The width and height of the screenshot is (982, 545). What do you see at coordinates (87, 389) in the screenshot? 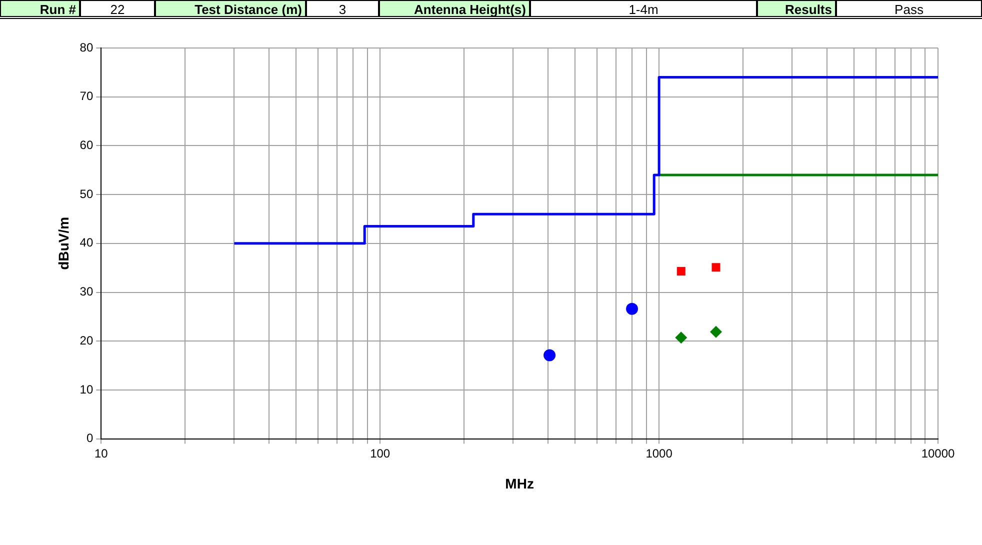
I see `y-tick-label: 10` at bounding box center [87, 389].